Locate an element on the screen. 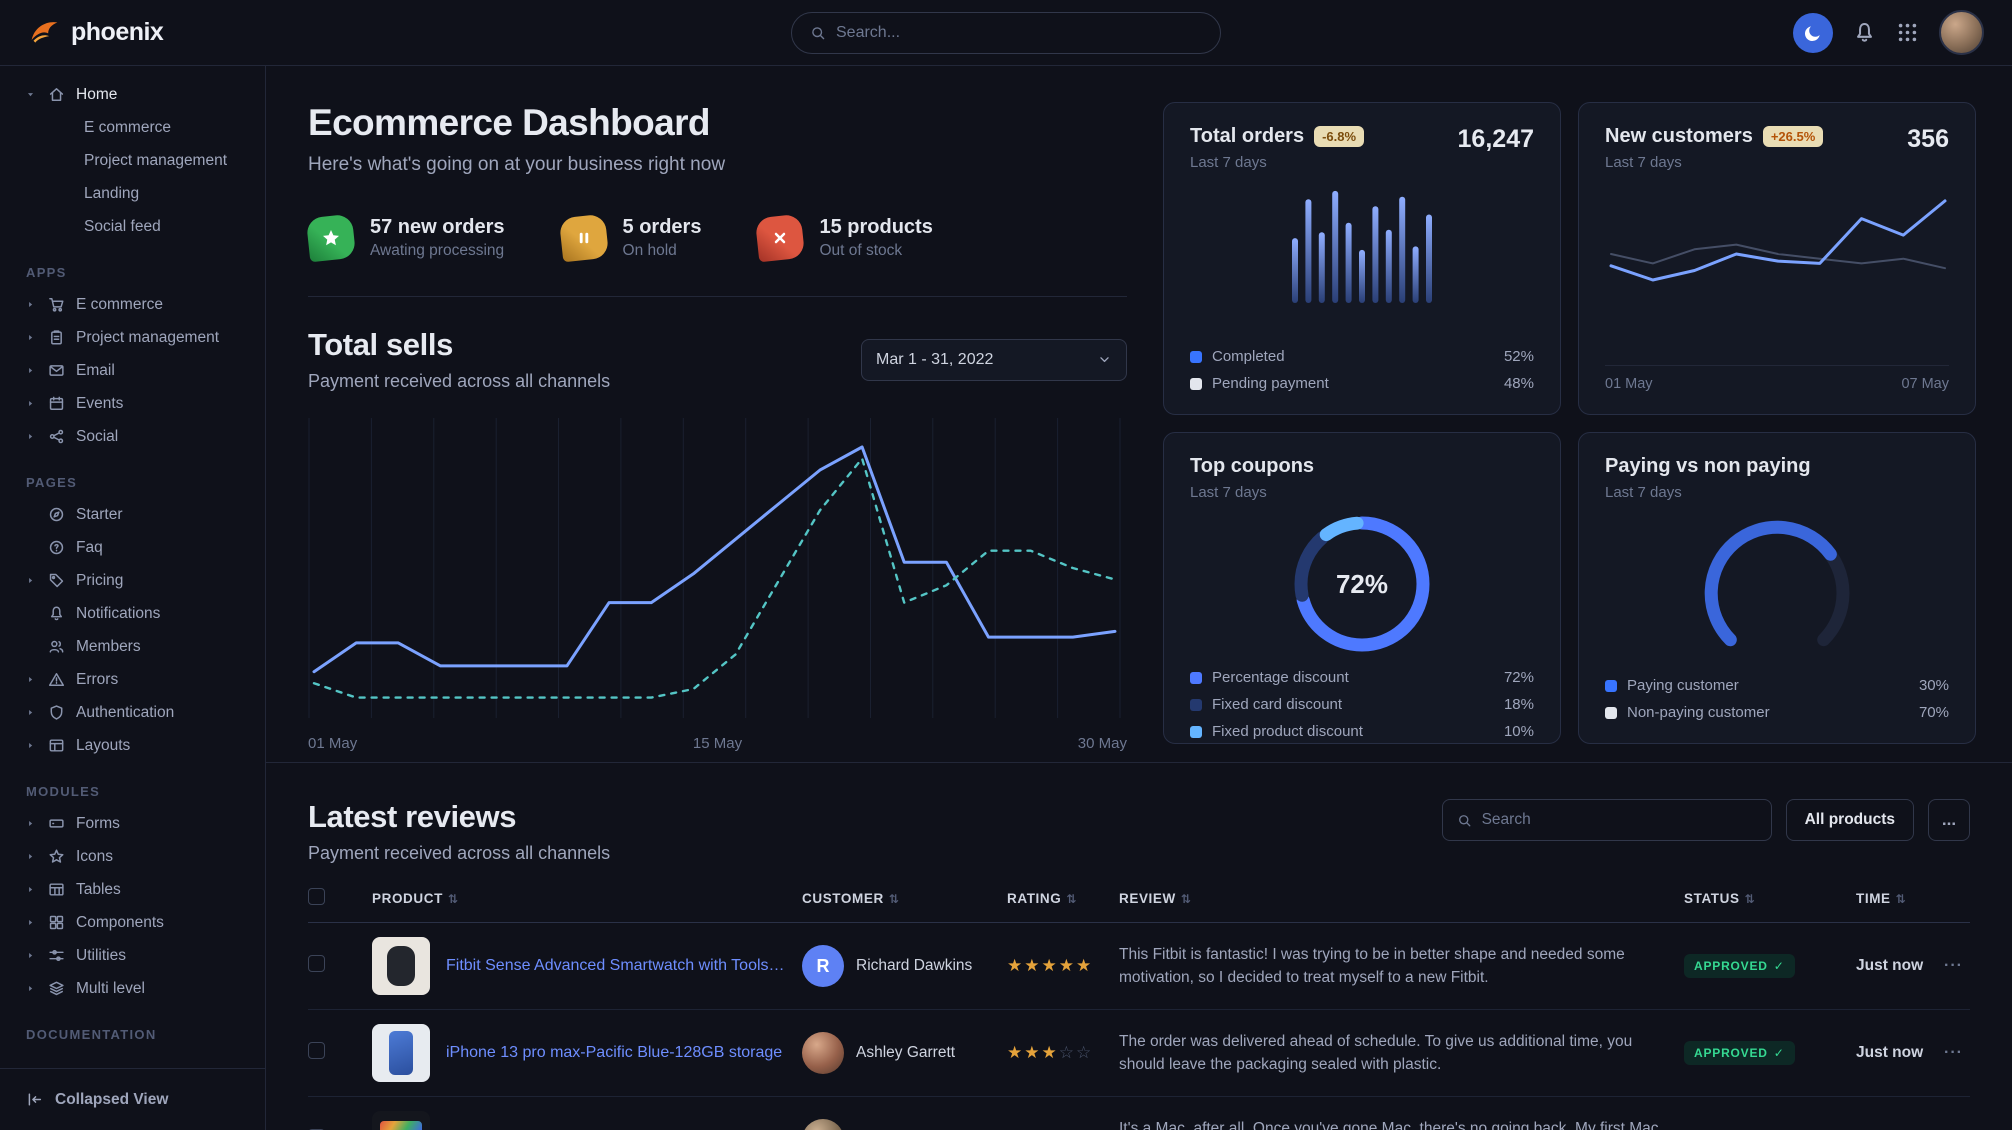 The width and height of the screenshot is (2012, 1130). sidebar-item-project-management: Project management is located at coordinates (132, 337).